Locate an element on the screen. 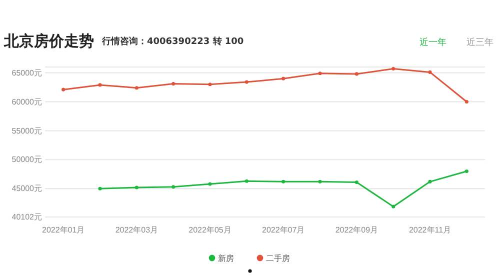 The width and height of the screenshot is (500, 279). legend-label: 二手房 is located at coordinates (278, 258).